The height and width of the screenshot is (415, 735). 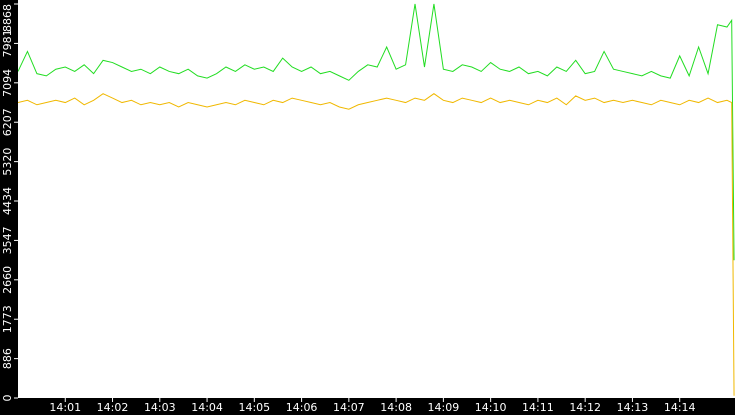 I want to click on y-tick-label: 4434, so click(x=7, y=201).